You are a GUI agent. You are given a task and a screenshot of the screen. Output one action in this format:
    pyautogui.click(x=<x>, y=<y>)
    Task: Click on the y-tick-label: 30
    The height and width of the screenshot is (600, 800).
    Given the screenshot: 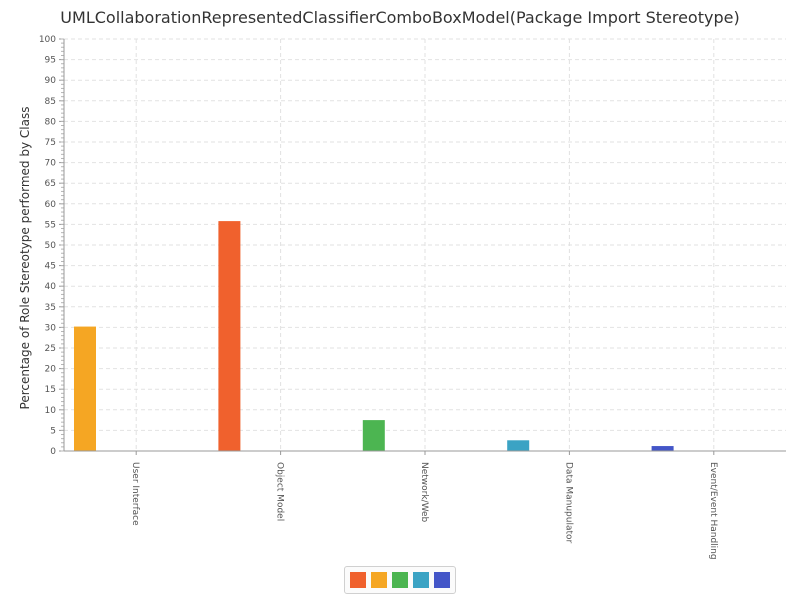 What is the action you would take?
    pyautogui.click(x=51, y=328)
    